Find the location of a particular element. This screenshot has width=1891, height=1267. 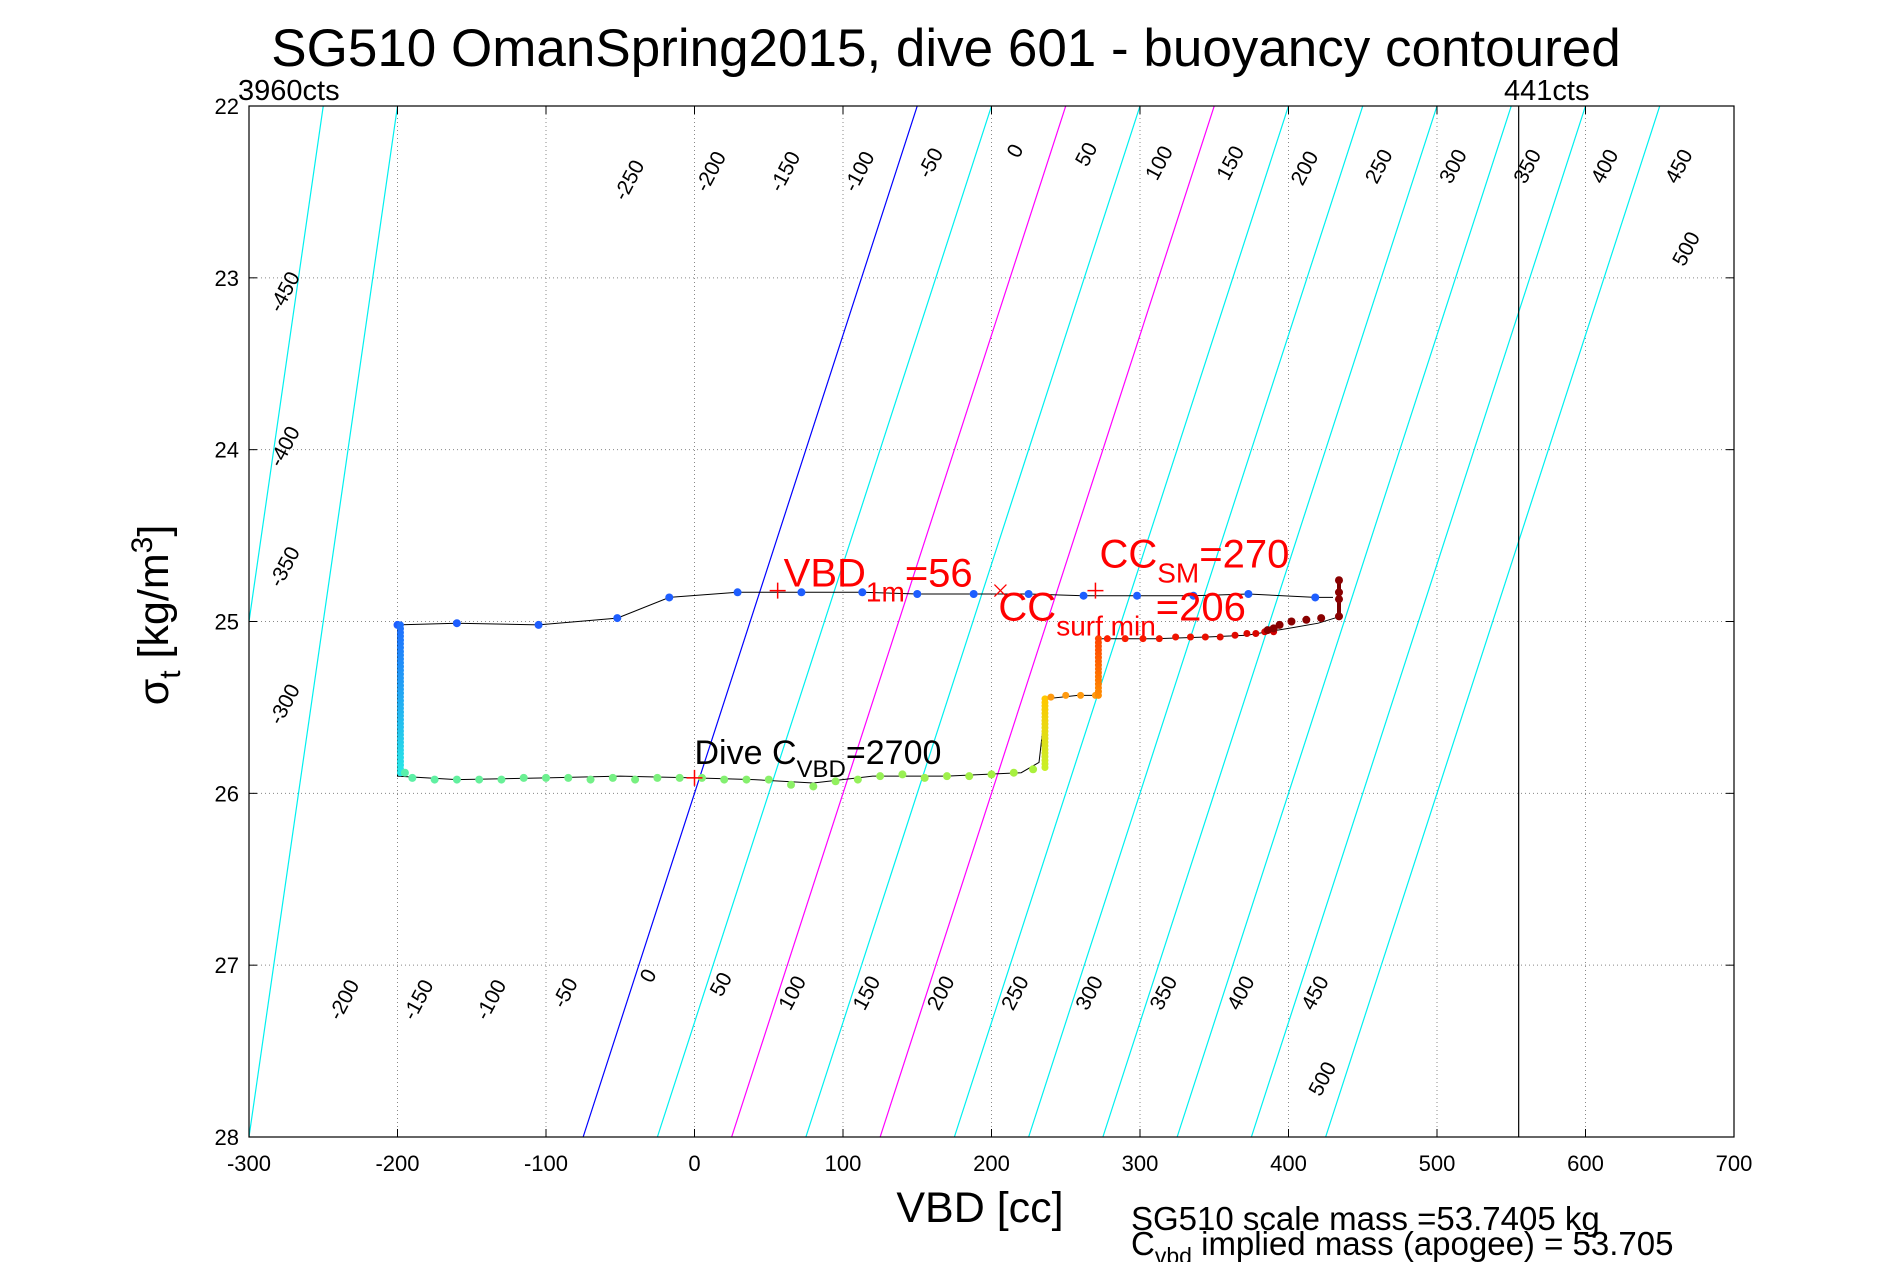

top-right-counts: 441cts is located at coordinates (1546, 91).